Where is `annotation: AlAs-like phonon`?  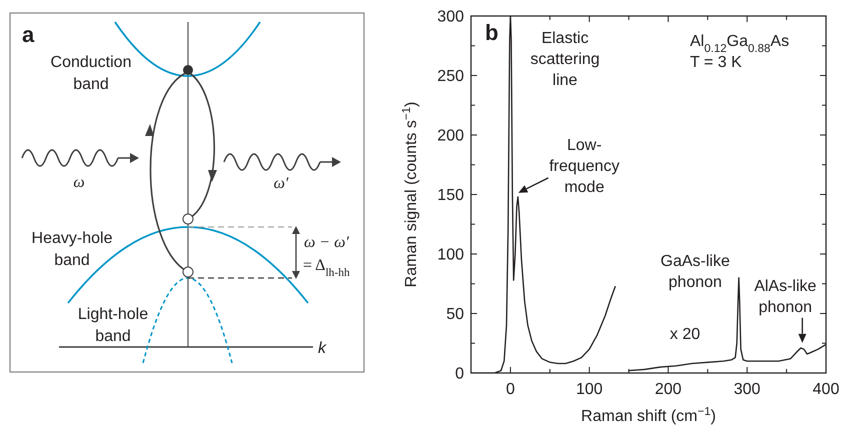
annotation: AlAs-like phonon is located at coordinates (785, 297).